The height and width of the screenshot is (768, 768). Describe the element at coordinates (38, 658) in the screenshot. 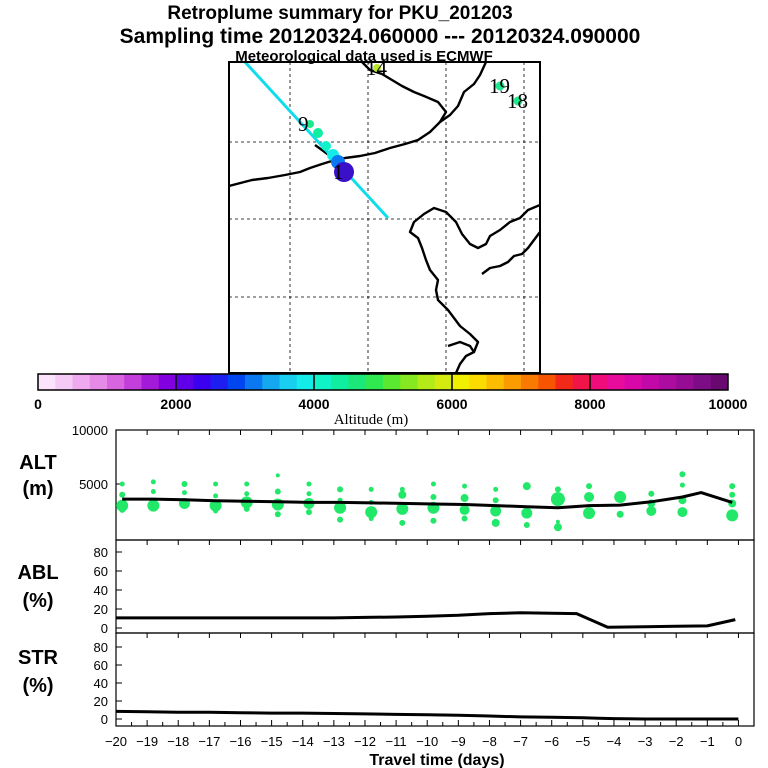

I see `y-axis-label: STR` at that location.